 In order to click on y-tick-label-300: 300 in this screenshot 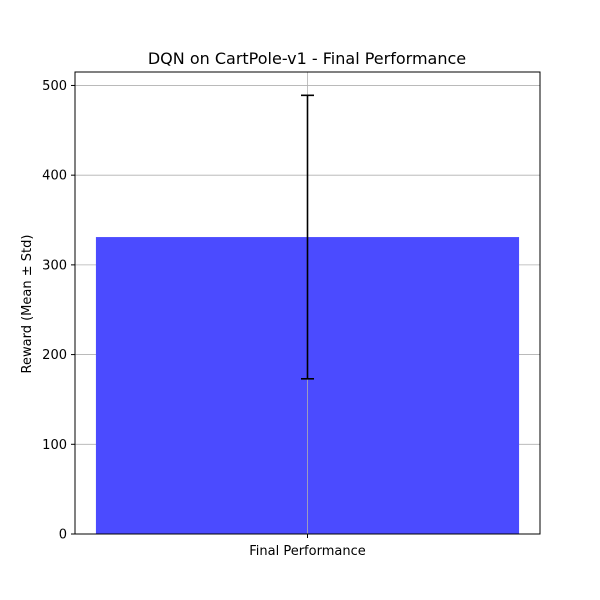, I will do `click(54, 265)`.